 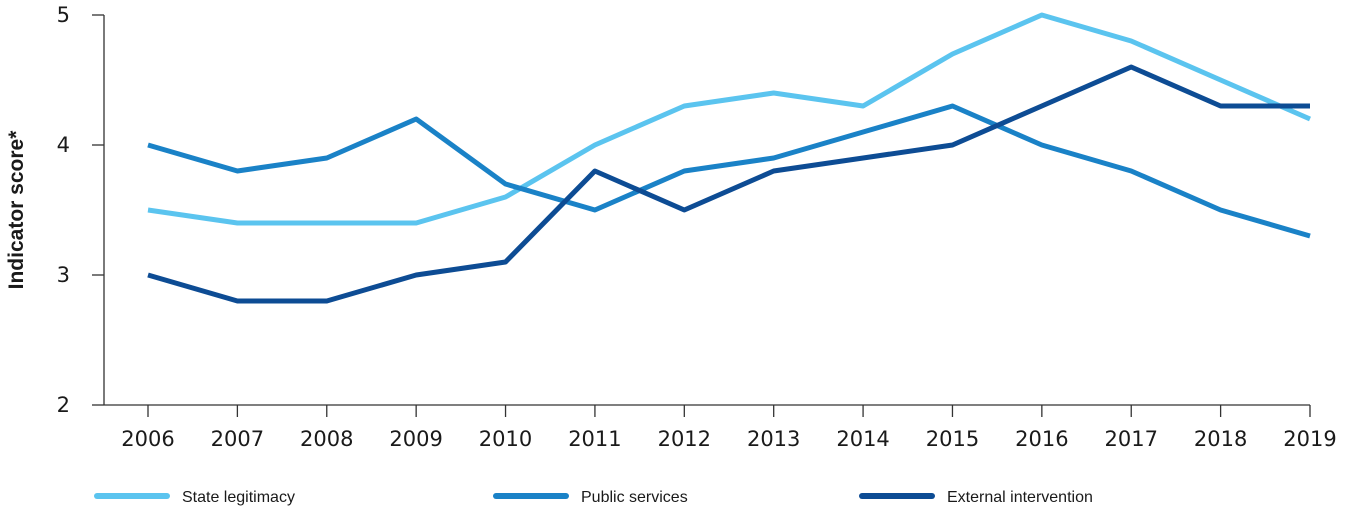 I want to click on x-tick-label: 2010, so click(x=505, y=439).